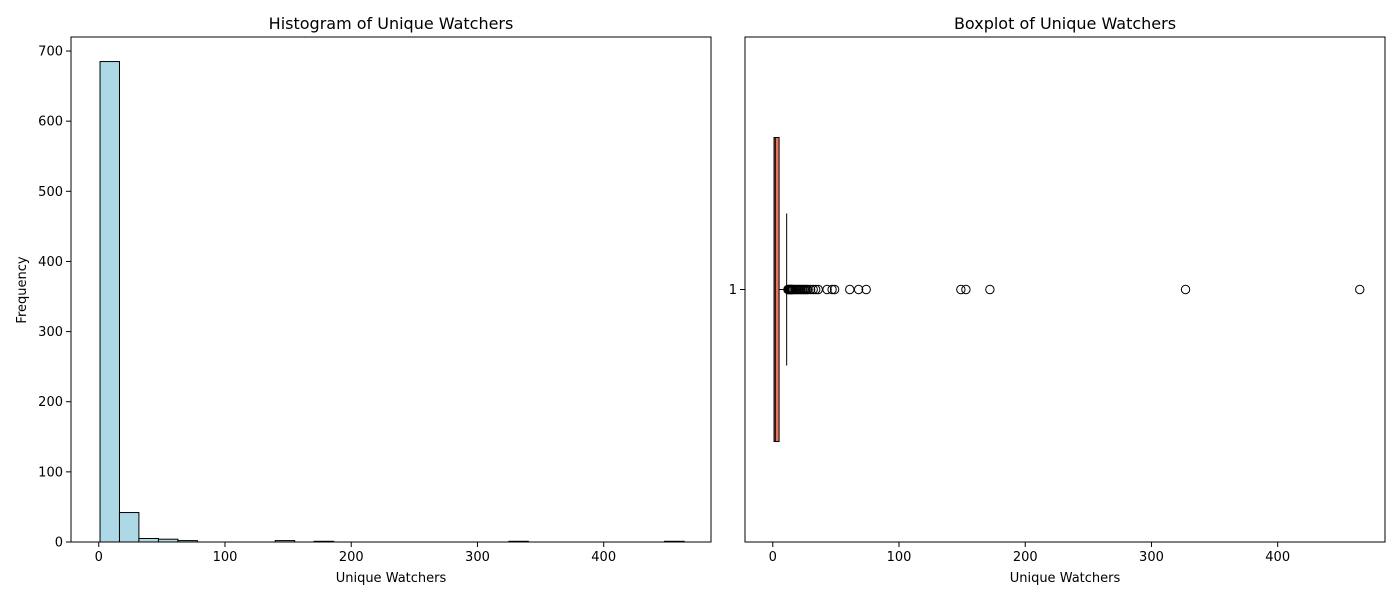 This screenshot has height=600, width=1400. Describe the element at coordinates (50, 52) in the screenshot. I see `histogram-y-tick-label: 700` at that location.